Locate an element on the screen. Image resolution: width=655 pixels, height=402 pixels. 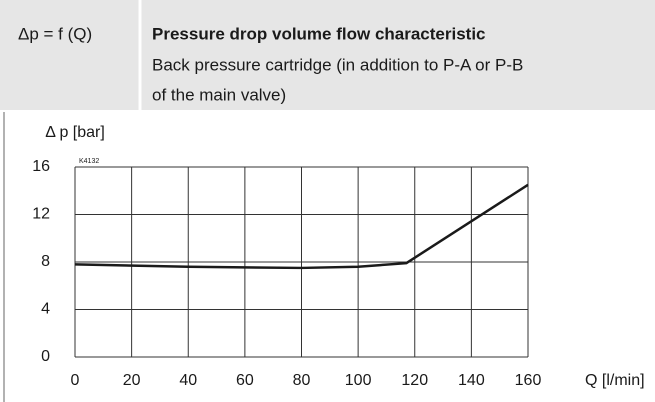
y-axis-label: Δ p [bar] is located at coordinates (75, 132).